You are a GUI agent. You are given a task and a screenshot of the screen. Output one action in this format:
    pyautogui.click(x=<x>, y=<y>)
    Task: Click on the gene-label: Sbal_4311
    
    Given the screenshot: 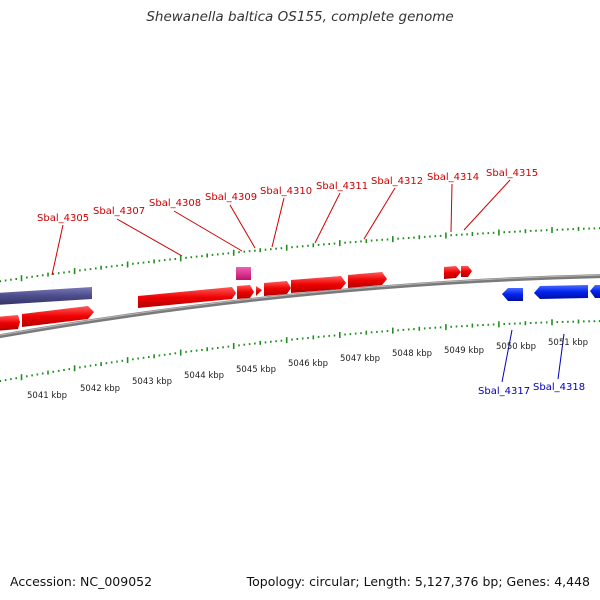 What is the action you would take?
    pyautogui.click(x=342, y=186)
    